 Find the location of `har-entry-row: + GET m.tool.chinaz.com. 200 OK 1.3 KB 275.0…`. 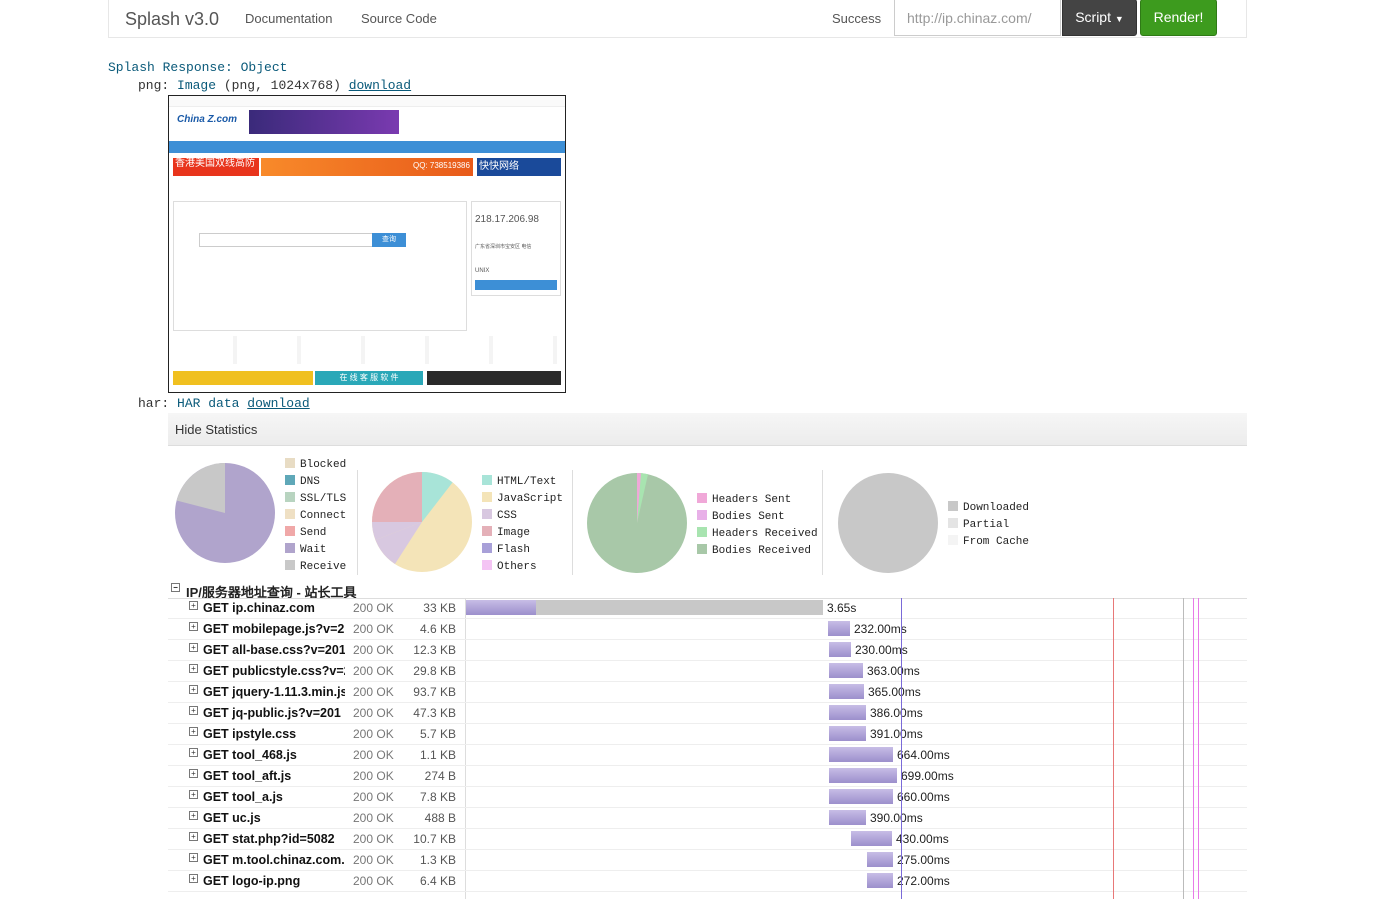

har-entry-row: + GET m.tool.chinaz.com. 200 OK 1.3 KB 275.0… is located at coordinates (707, 860).